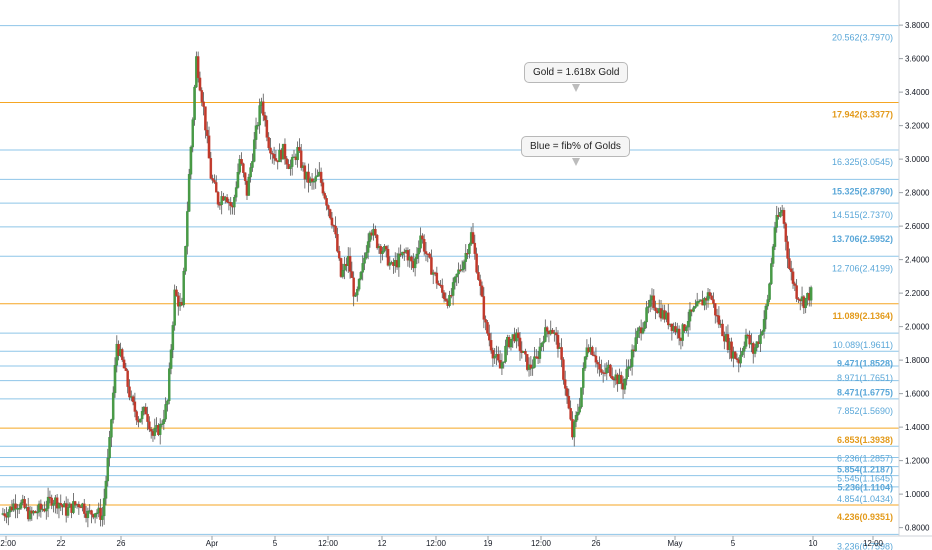 The image size is (932, 550). What do you see at coordinates (575, 146) in the screenshot?
I see `annotation-blue: Blue = fib% of Golds` at bounding box center [575, 146].